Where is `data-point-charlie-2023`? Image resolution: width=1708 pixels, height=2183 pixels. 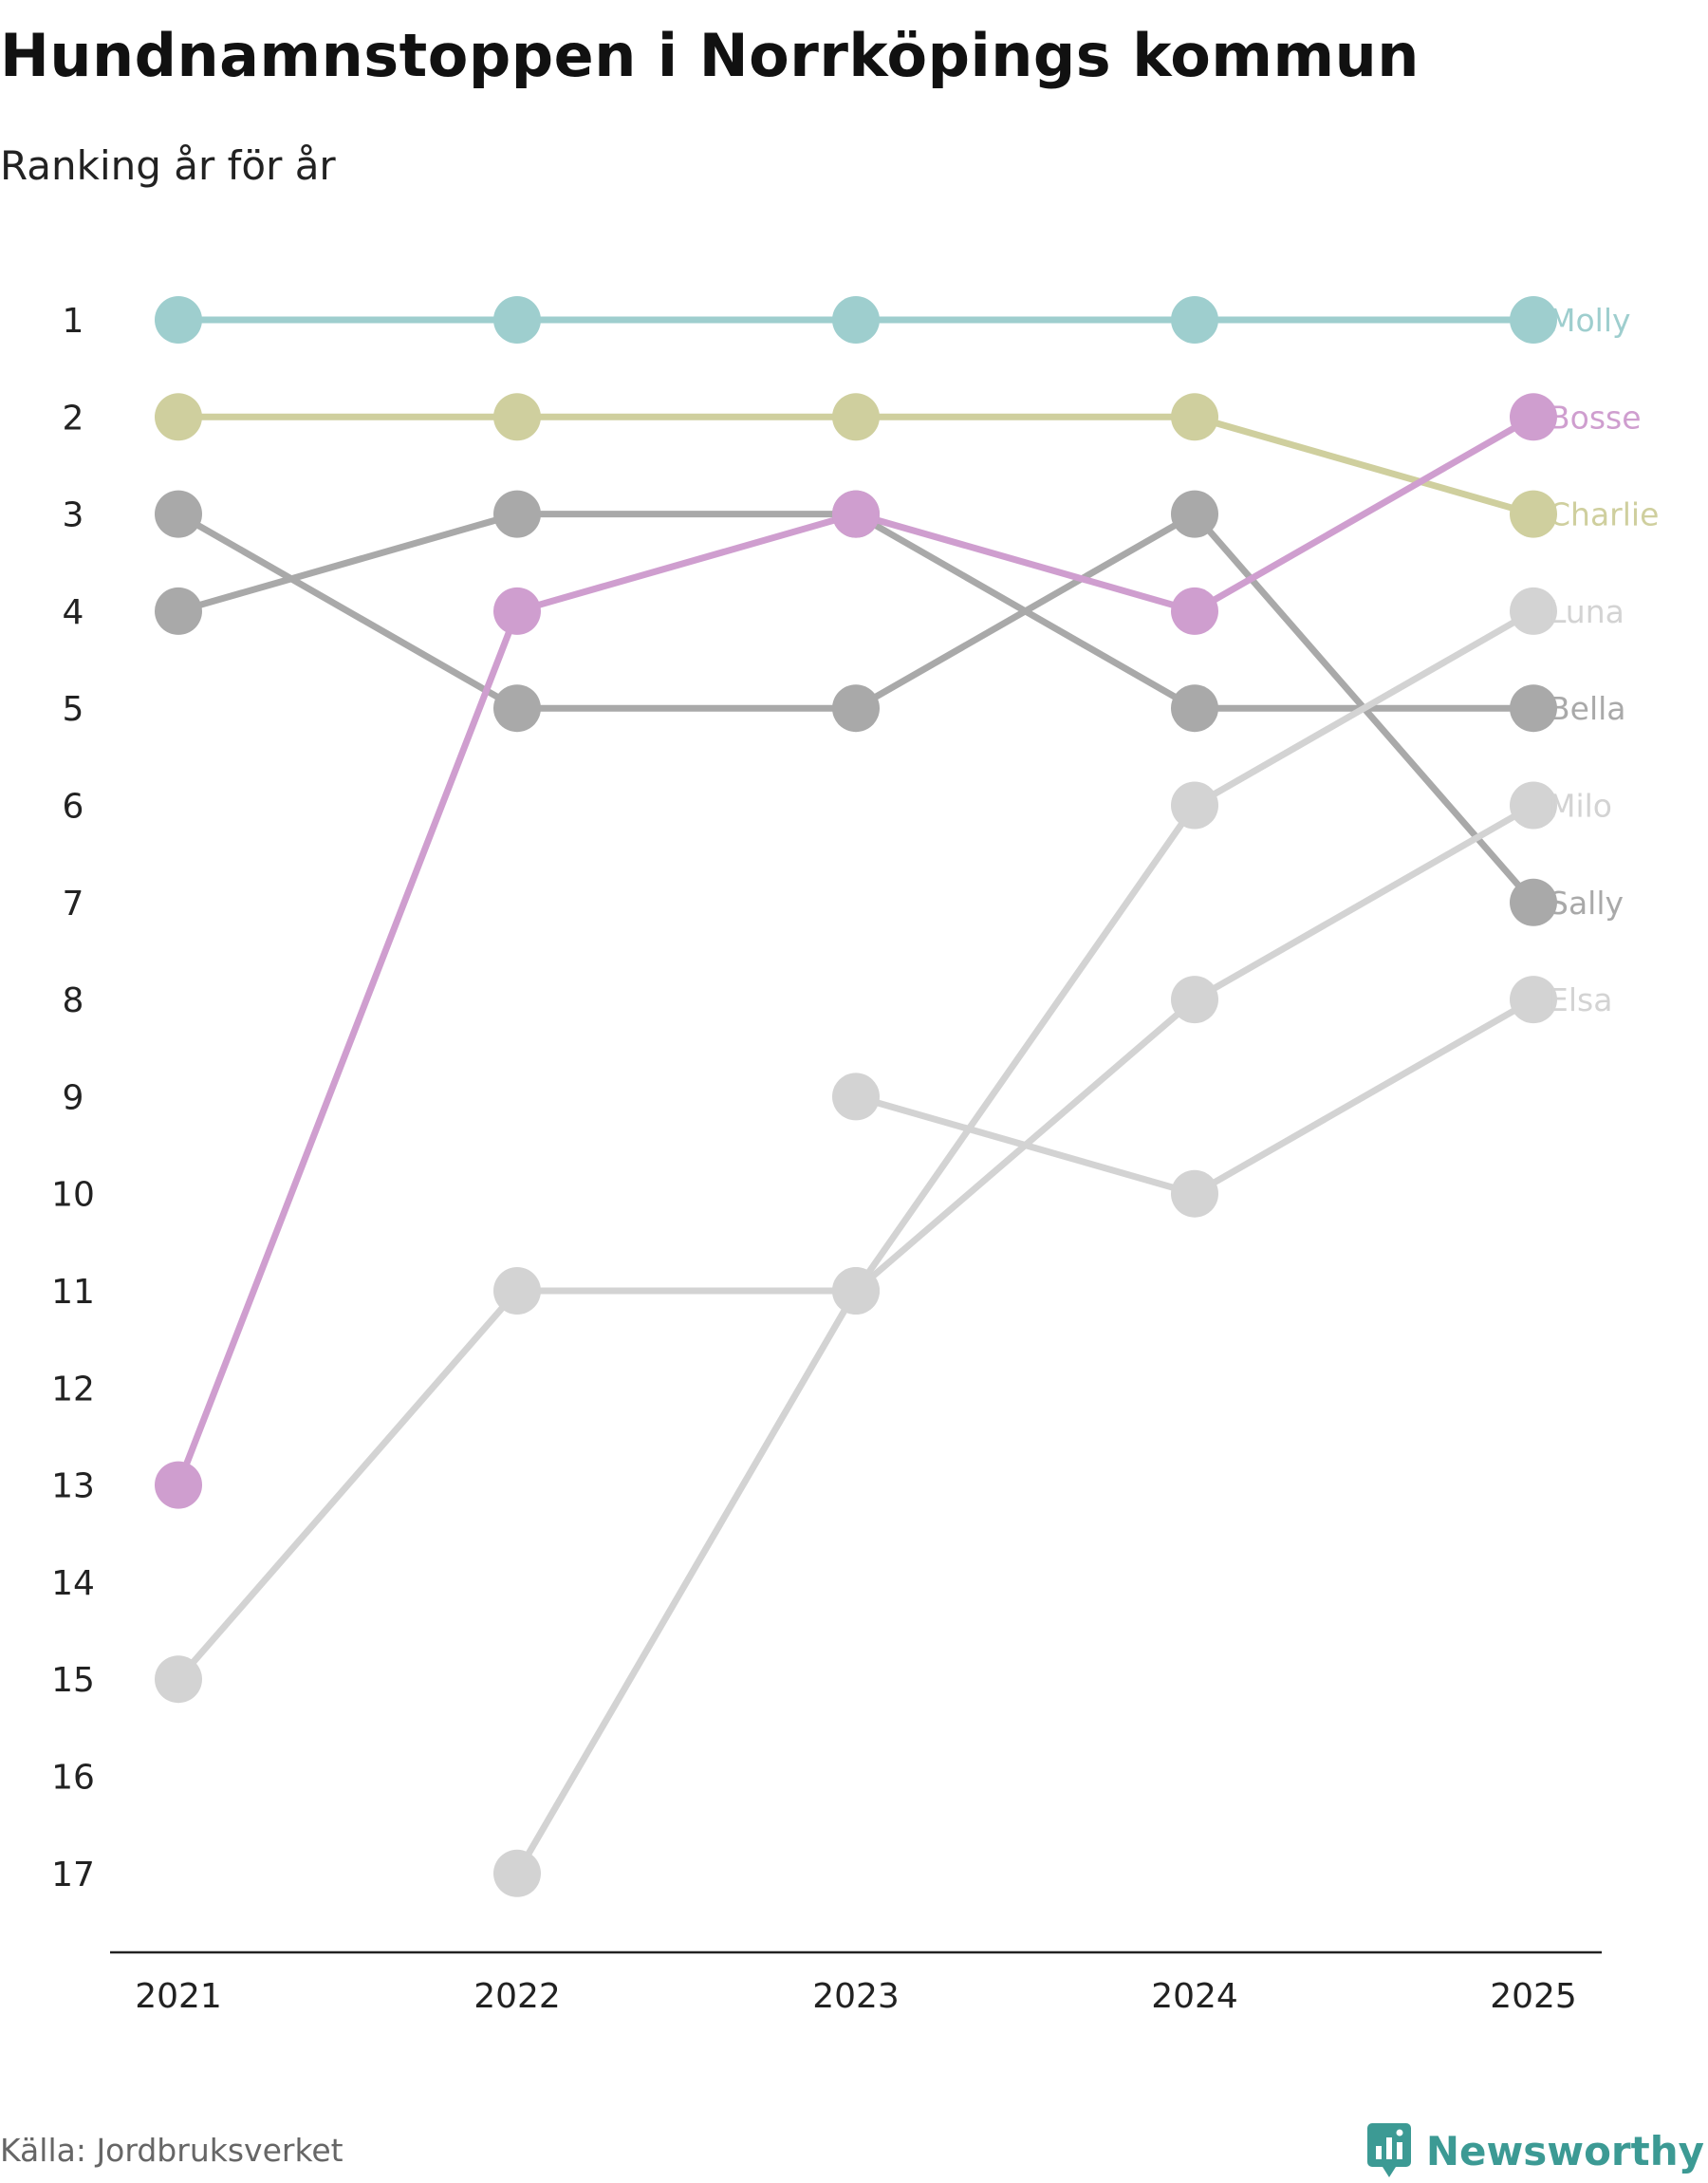
data-point-charlie-2023 is located at coordinates (856, 417).